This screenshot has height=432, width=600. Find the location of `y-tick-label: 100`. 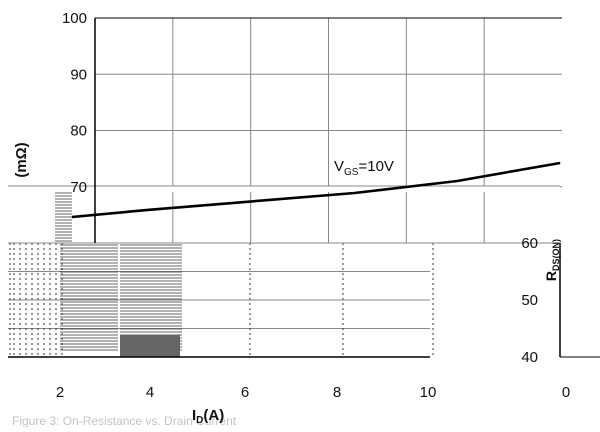

y-tick-label: 100 is located at coordinates (74, 18).